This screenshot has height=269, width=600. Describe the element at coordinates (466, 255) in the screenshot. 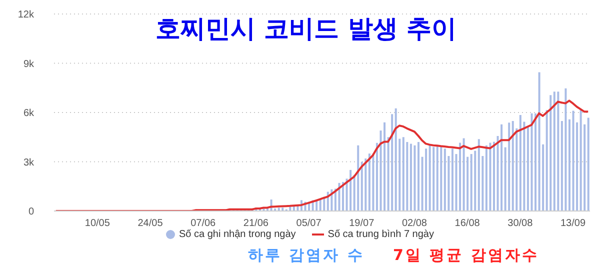

I see `text: 7일 평균 감염자수` at that location.